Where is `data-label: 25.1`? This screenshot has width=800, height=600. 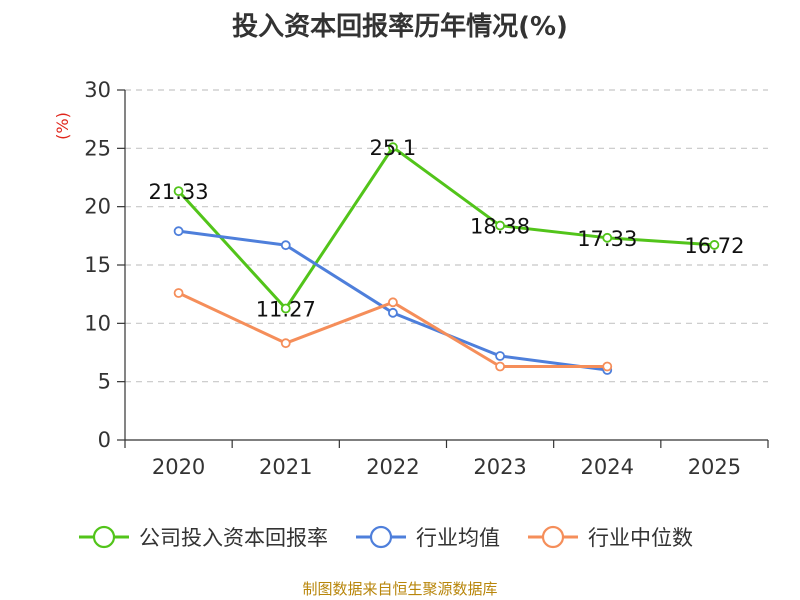 data-label: 25.1 is located at coordinates (393, 148).